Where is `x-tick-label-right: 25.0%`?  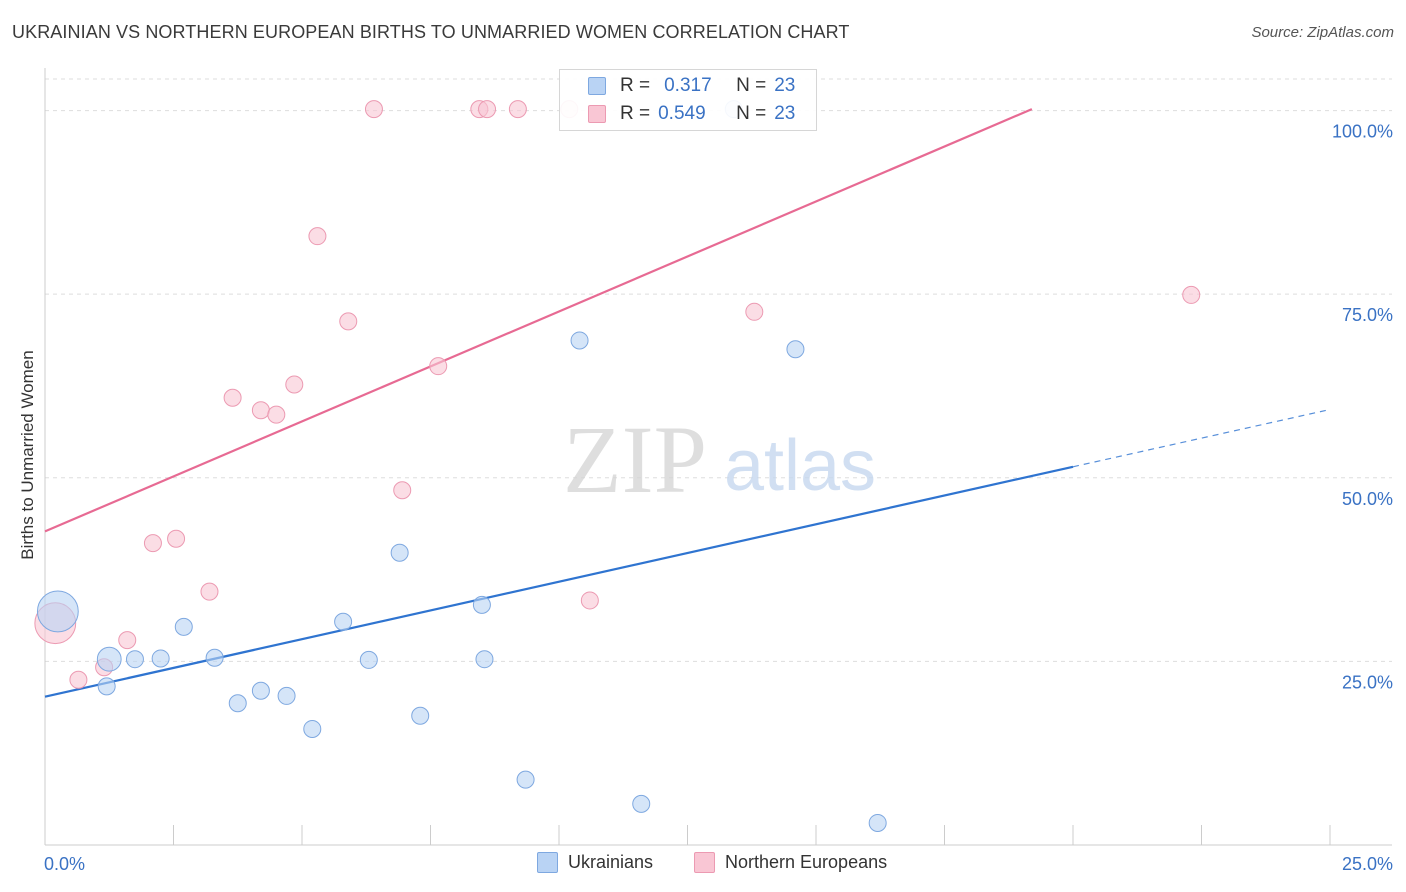 x-tick-label-right: 25.0% is located at coordinates (1367, 864).